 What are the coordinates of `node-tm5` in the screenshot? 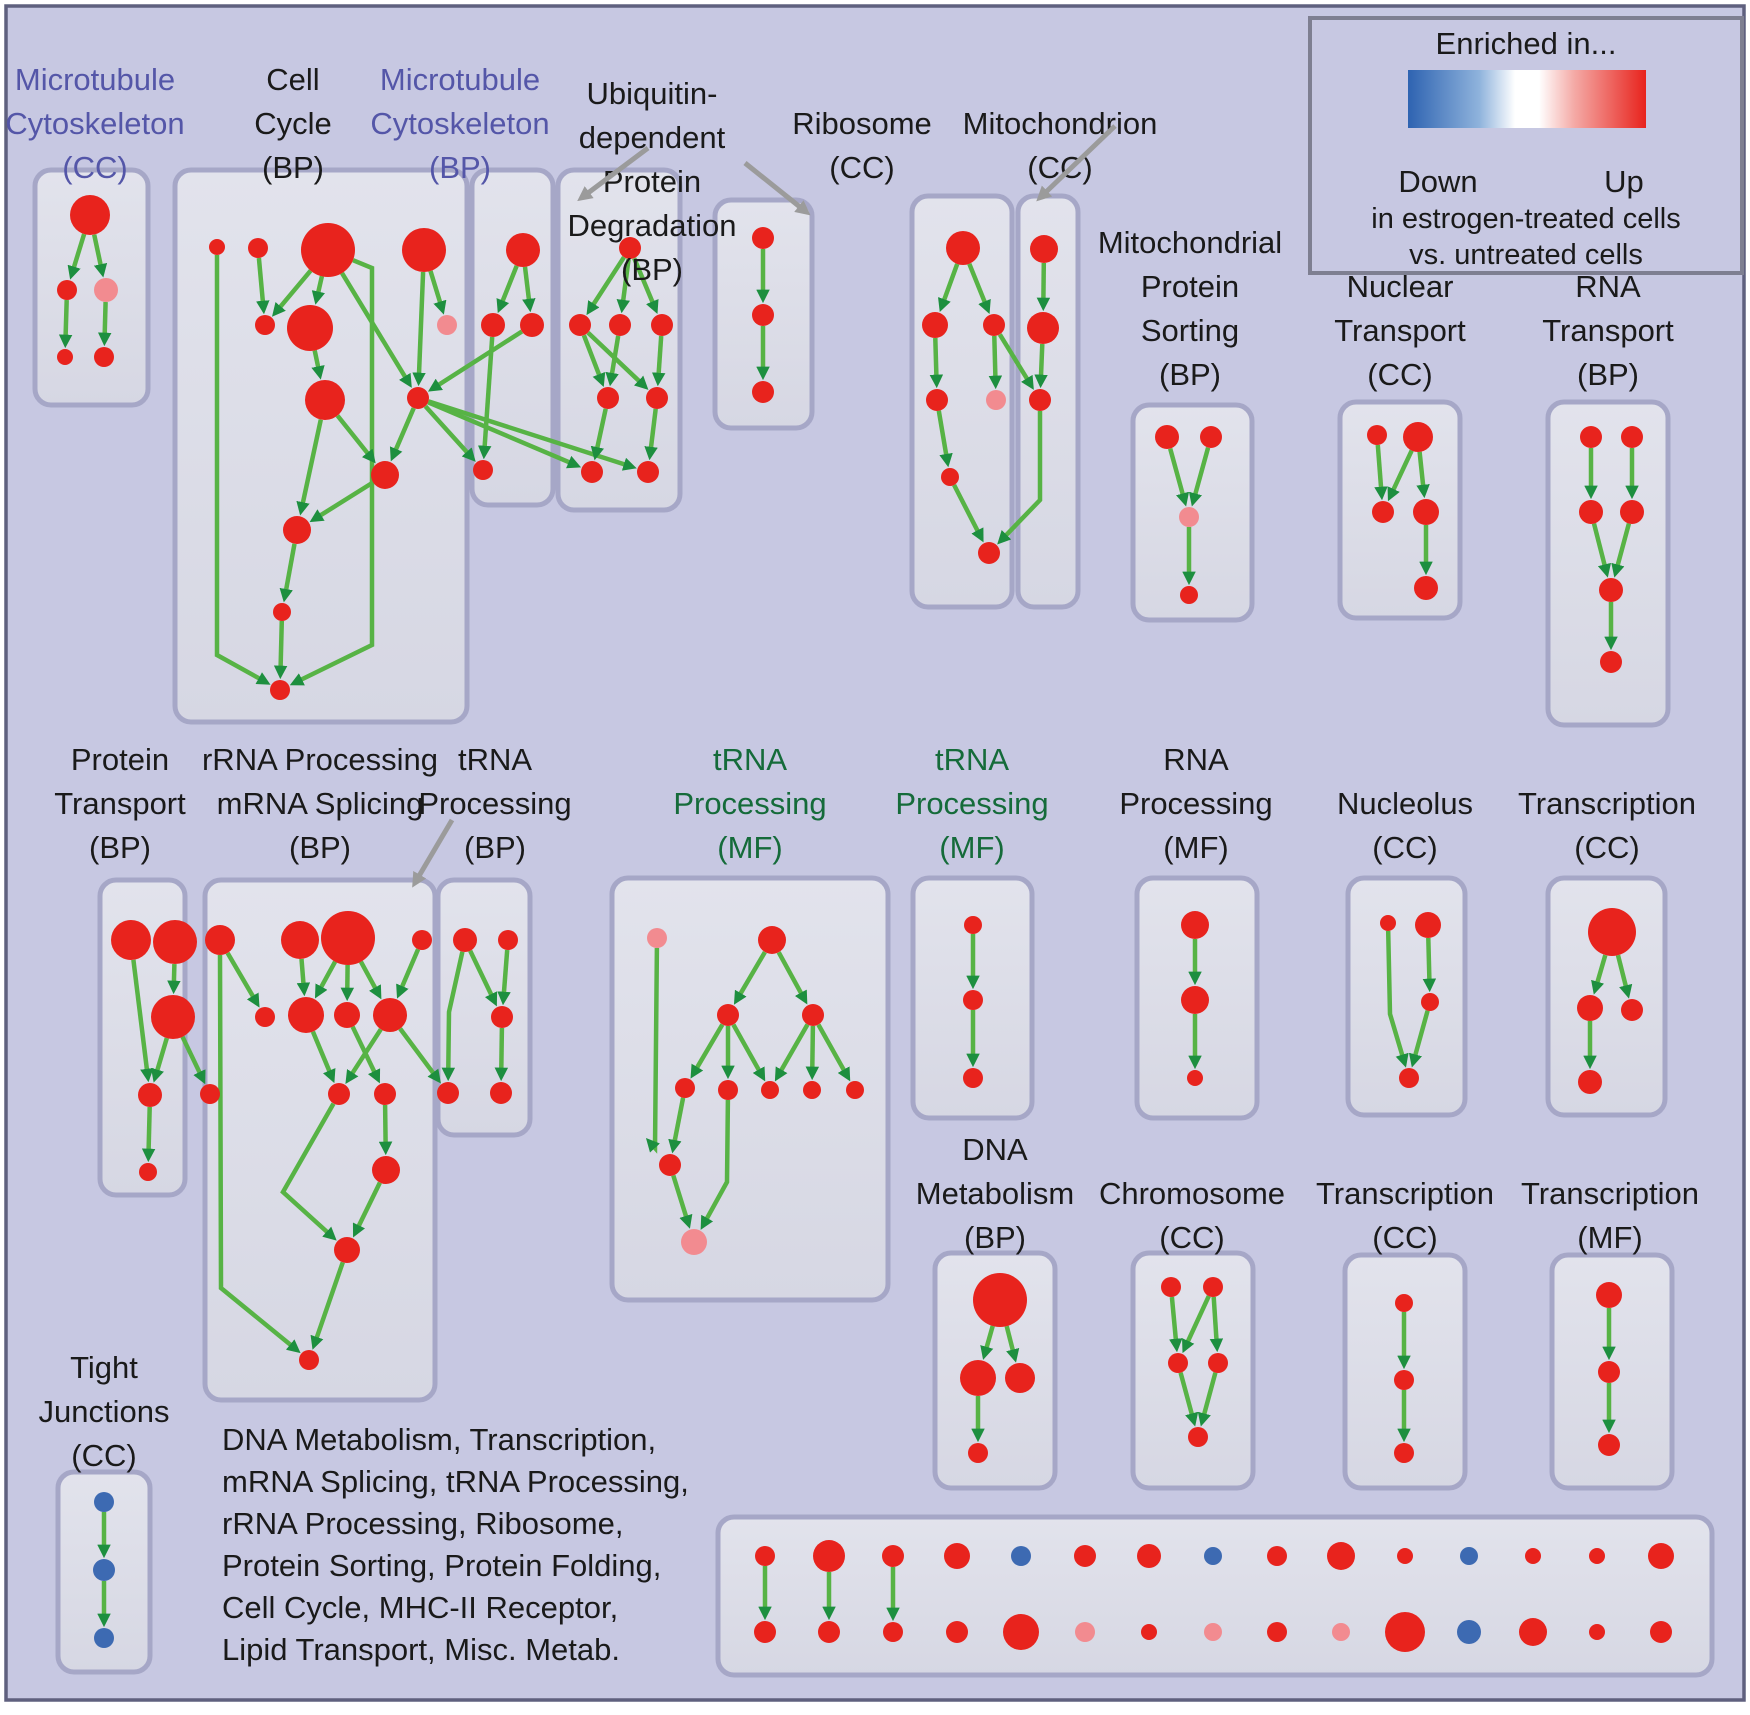 It's located at (685, 1088).